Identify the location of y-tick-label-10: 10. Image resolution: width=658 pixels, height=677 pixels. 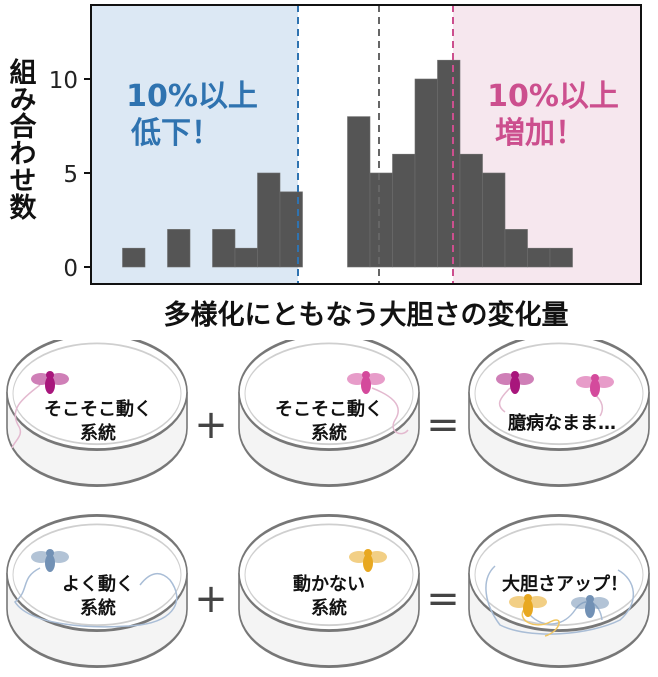
(63, 81).